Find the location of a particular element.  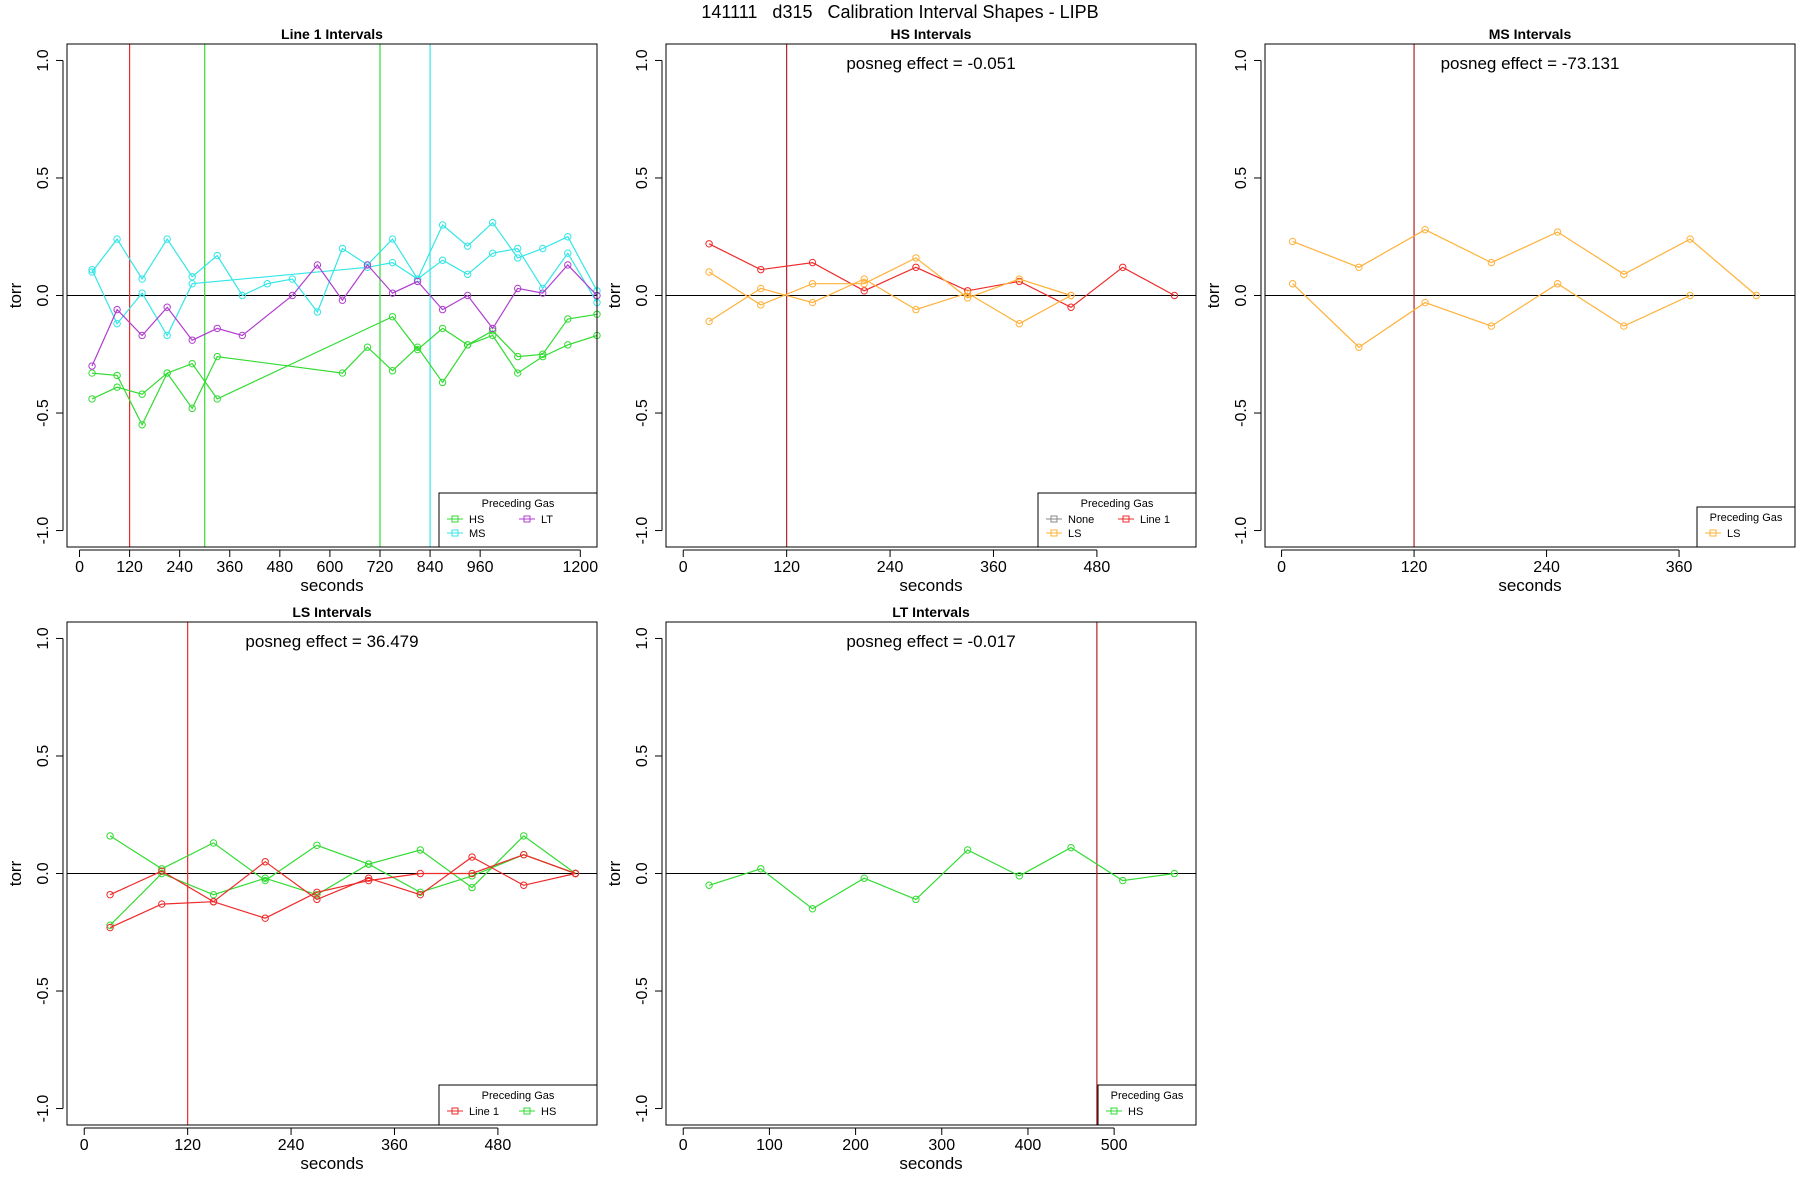

posneg-annotation: posneg effect = -0.051 is located at coordinates (930, 63).